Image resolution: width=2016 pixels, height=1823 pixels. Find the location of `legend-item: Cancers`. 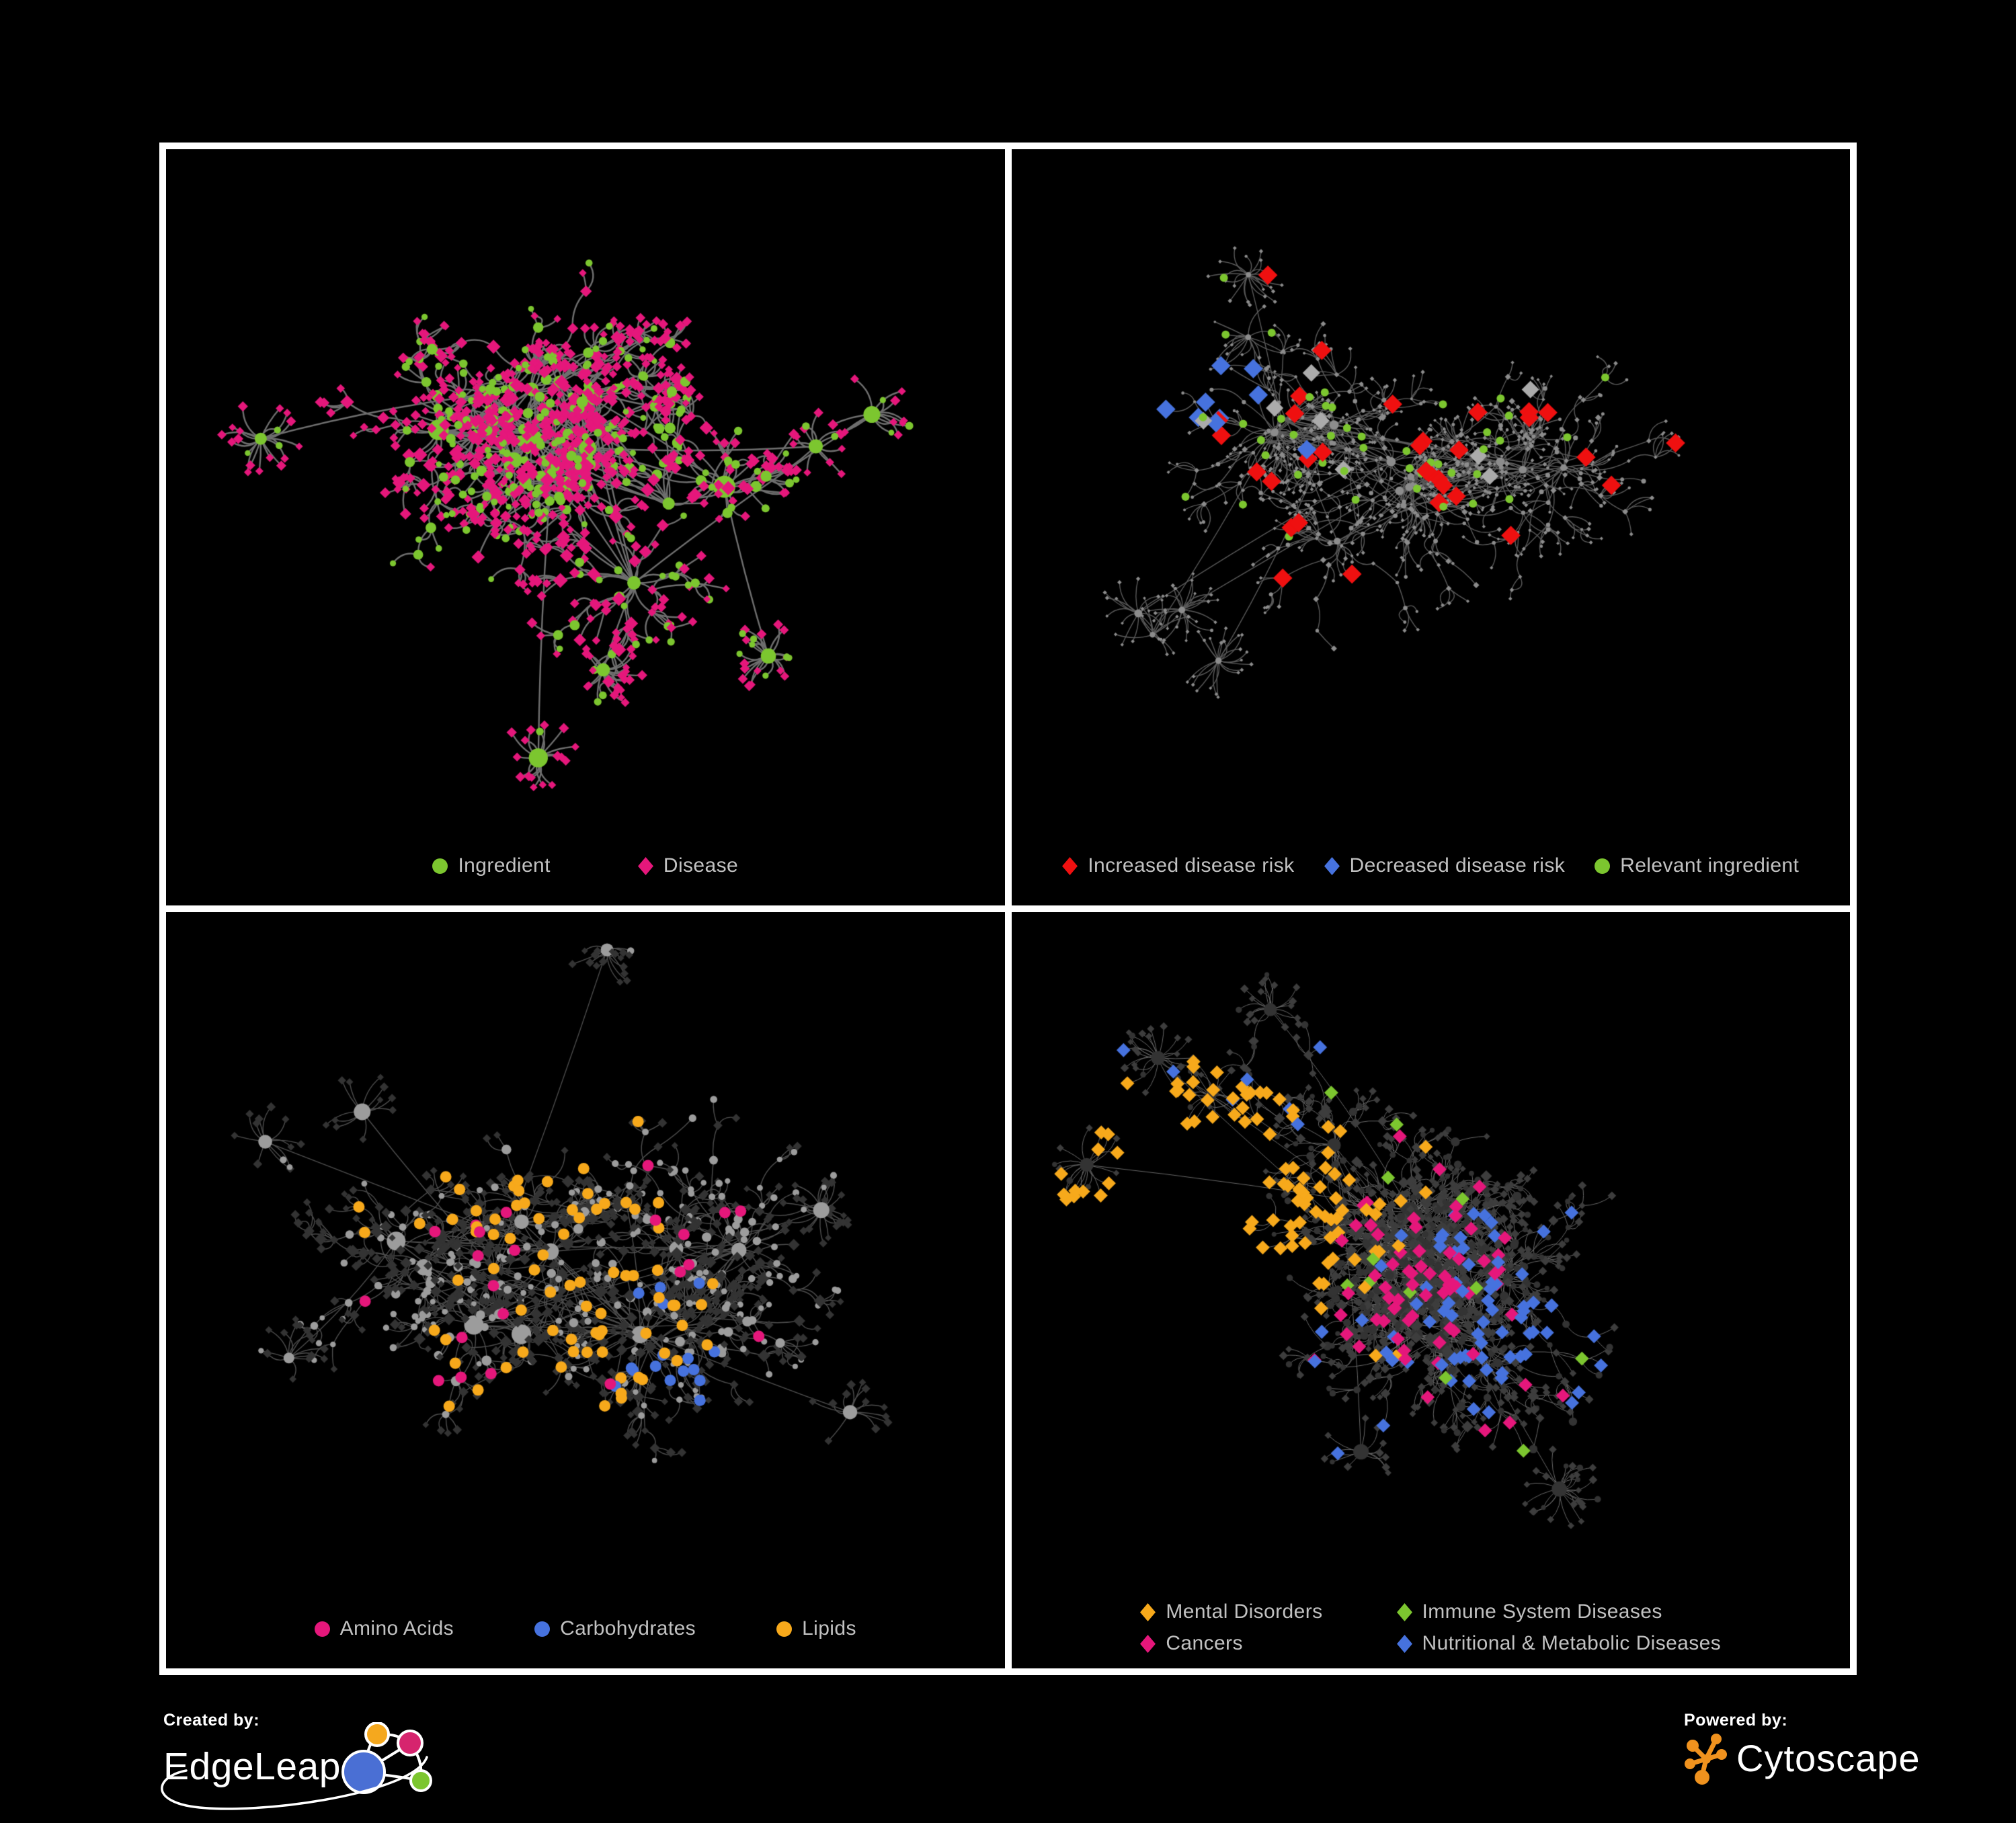

legend-item: Cancers is located at coordinates (1191, 1643).